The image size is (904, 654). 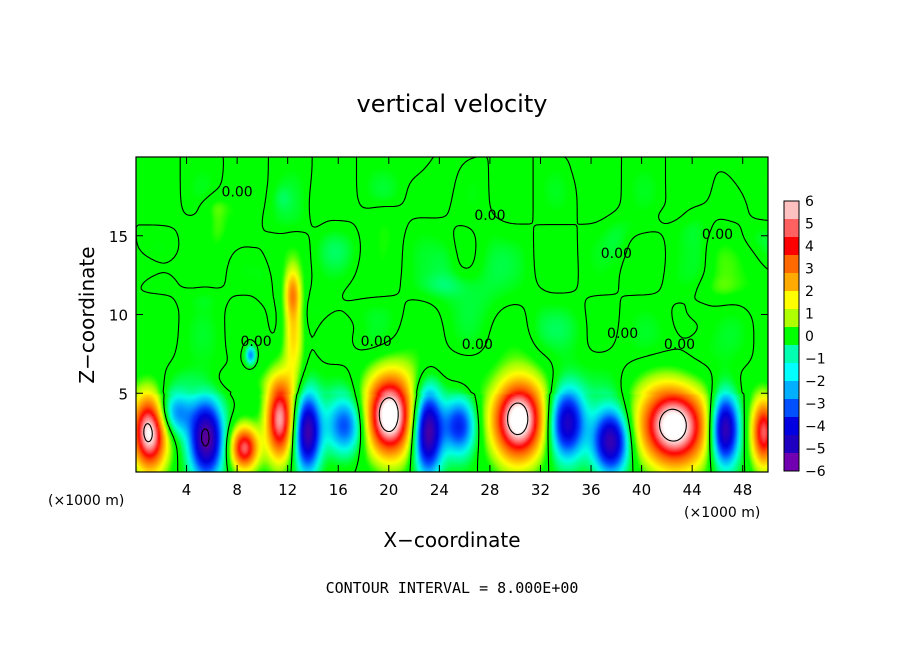 What do you see at coordinates (804, 337) in the screenshot?
I see `colorbar: 6 5 4 3 2 1 0 −1 −2 −3 −4 −5 −6` at bounding box center [804, 337].